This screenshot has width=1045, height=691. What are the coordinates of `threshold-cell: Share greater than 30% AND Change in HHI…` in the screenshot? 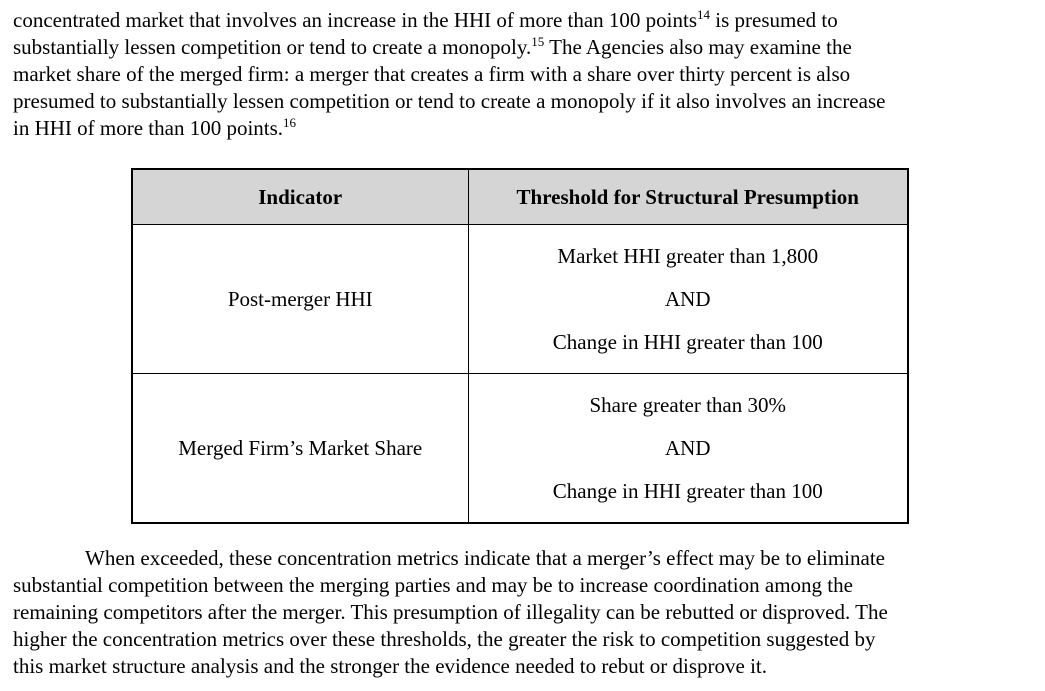 It's located at (688, 448).